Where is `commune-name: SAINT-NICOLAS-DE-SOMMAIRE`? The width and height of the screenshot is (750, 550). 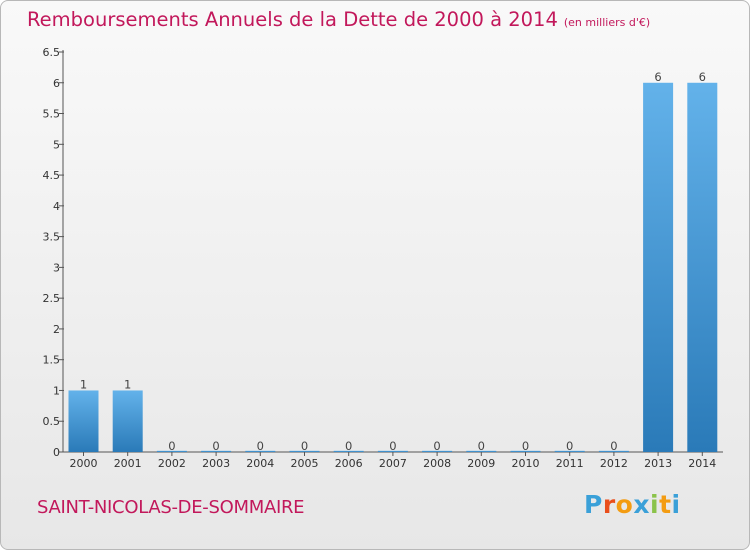
commune-name: SAINT-NICOLAS-DE-SOMMAIRE is located at coordinates (171, 507).